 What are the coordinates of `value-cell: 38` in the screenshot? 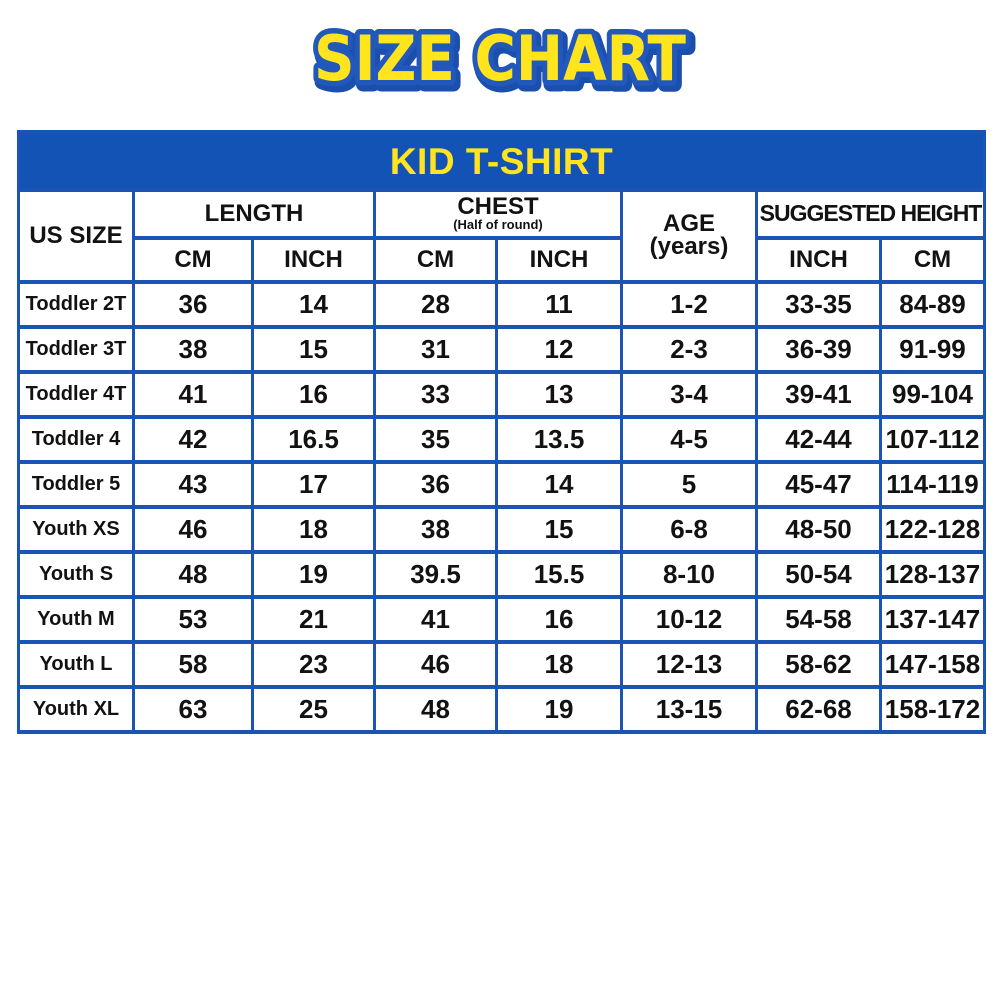 It's located at (435, 529).